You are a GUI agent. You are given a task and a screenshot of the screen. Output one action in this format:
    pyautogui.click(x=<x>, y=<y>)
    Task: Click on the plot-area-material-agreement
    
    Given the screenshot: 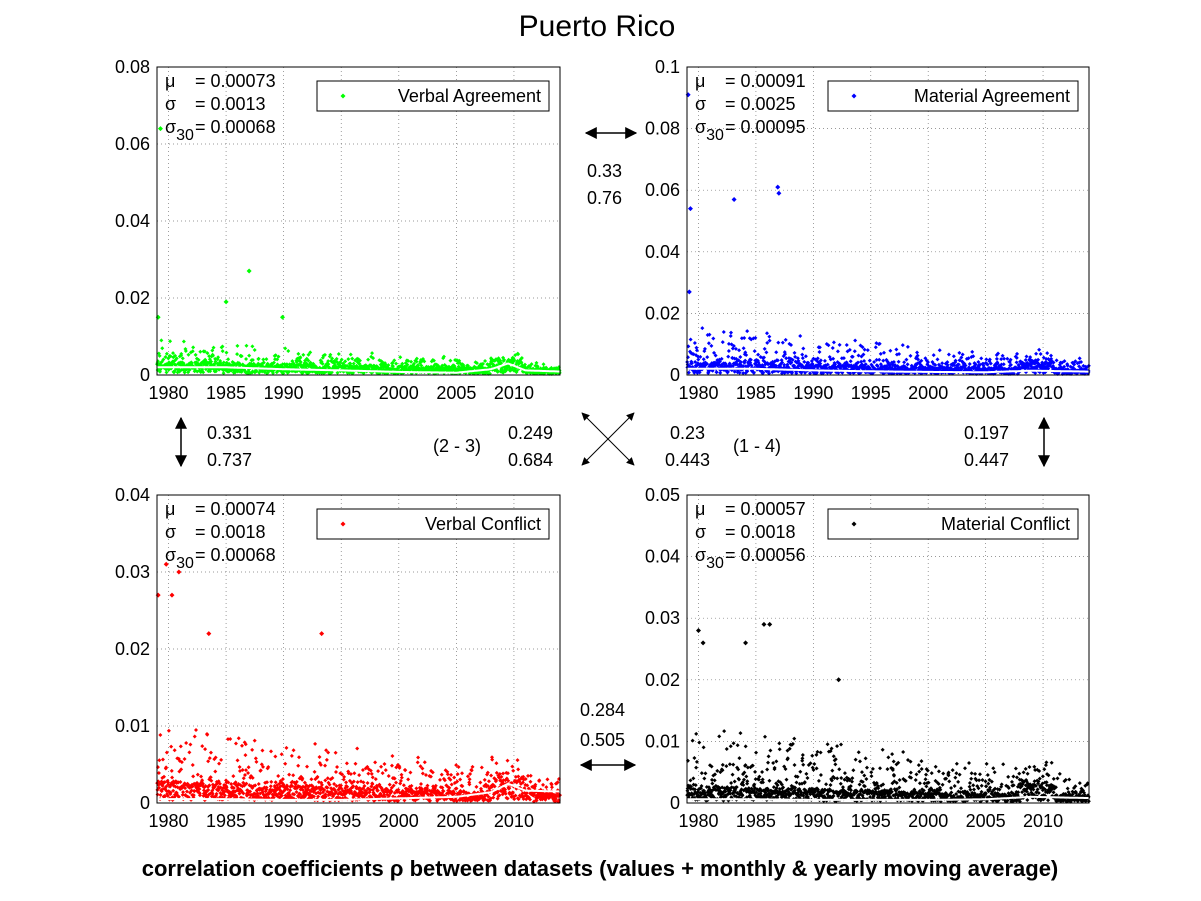 What is the action you would take?
    pyautogui.click(x=888, y=221)
    